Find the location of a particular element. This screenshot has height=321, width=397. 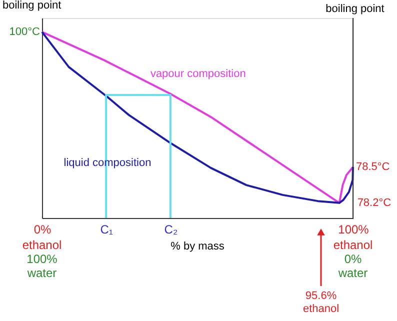

x-tick-label: 100% is located at coordinates (354, 229).